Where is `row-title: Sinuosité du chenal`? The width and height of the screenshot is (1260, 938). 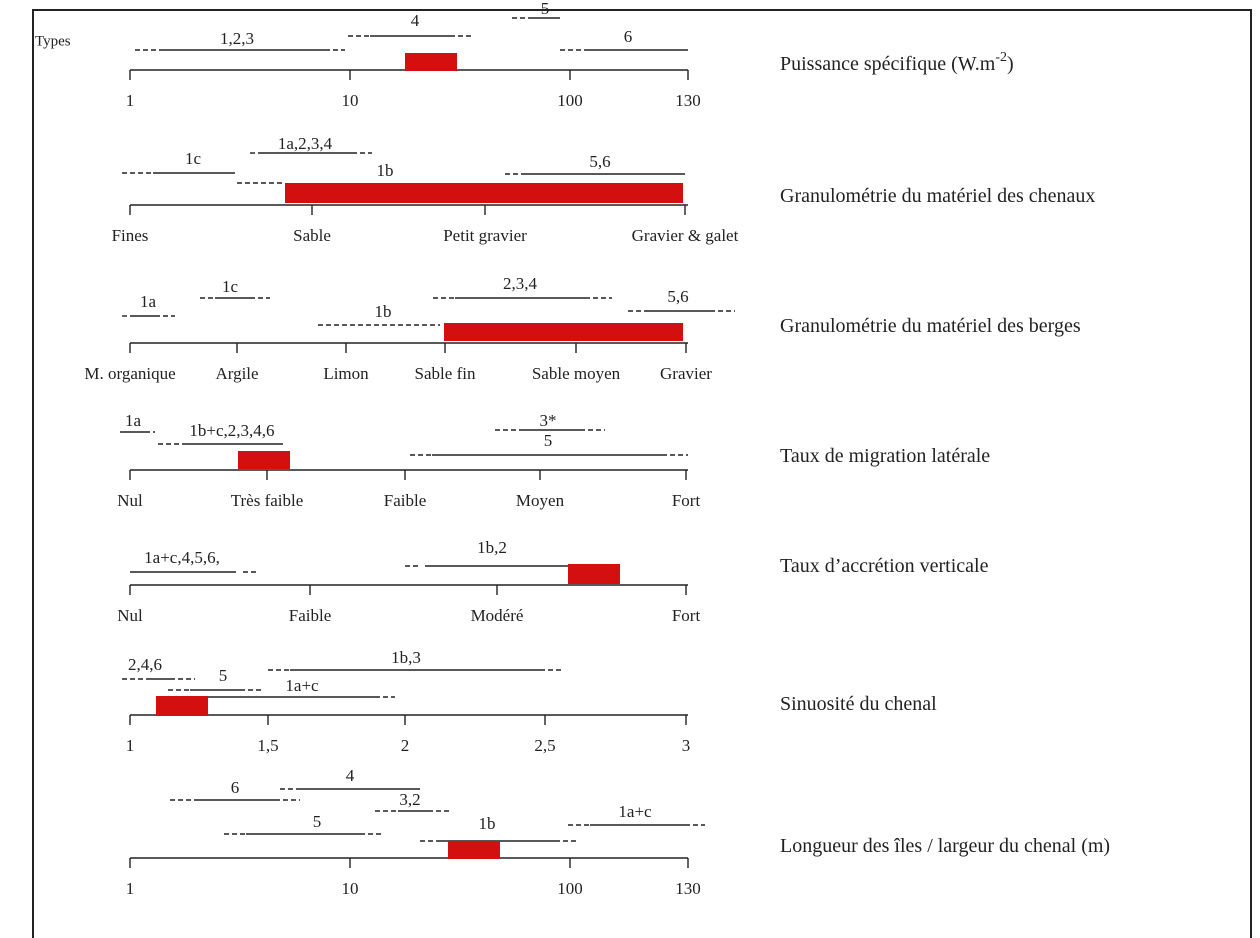 row-title: Sinuosité du chenal is located at coordinates (858, 704).